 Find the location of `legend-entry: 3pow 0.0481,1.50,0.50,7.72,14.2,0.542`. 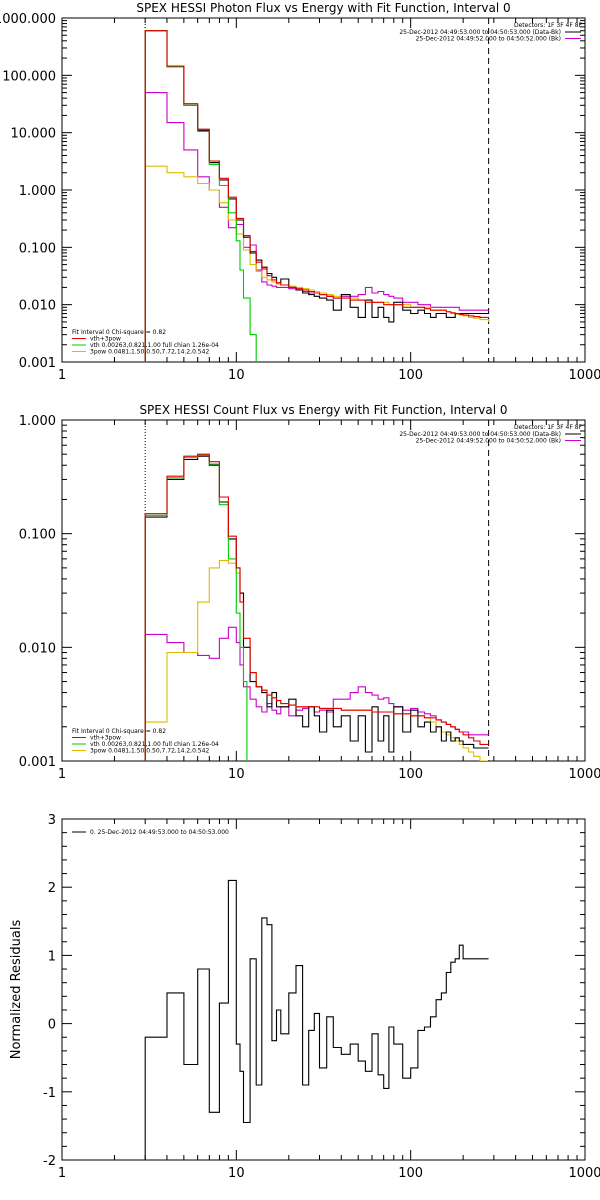

legend-entry: 3pow 0.0481,1.50,0.50,7.72,14.2,0.542 is located at coordinates (149, 352).